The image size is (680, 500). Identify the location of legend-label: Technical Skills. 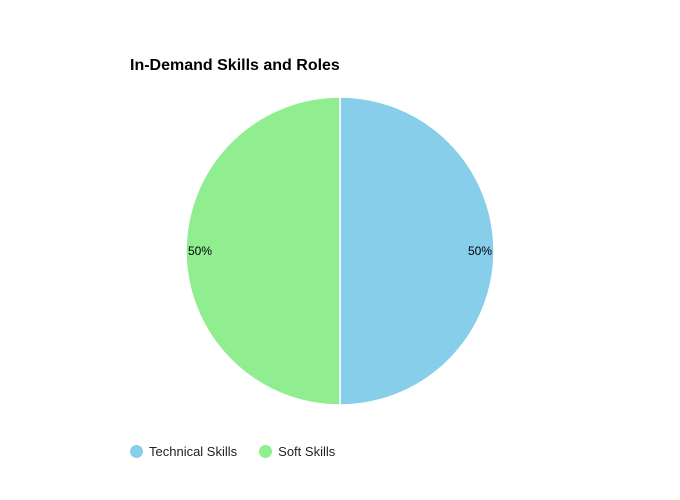
(193, 451).